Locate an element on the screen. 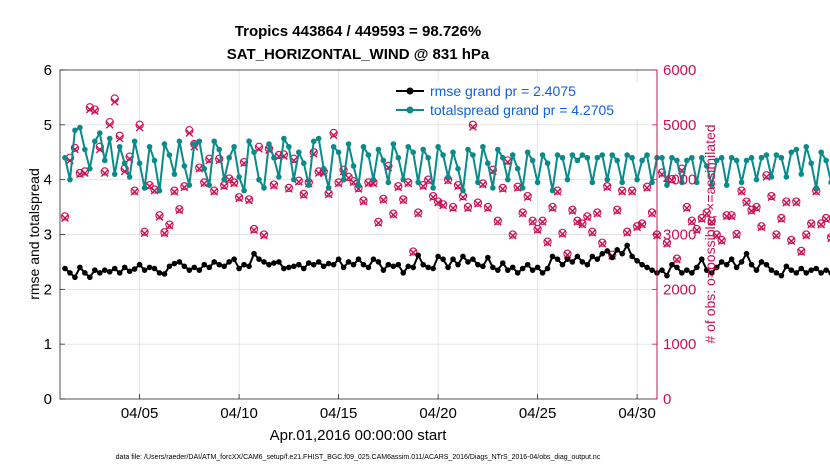 The image size is (830, 470). right-tick-label: 5000 is located at coordinates (679, 125).